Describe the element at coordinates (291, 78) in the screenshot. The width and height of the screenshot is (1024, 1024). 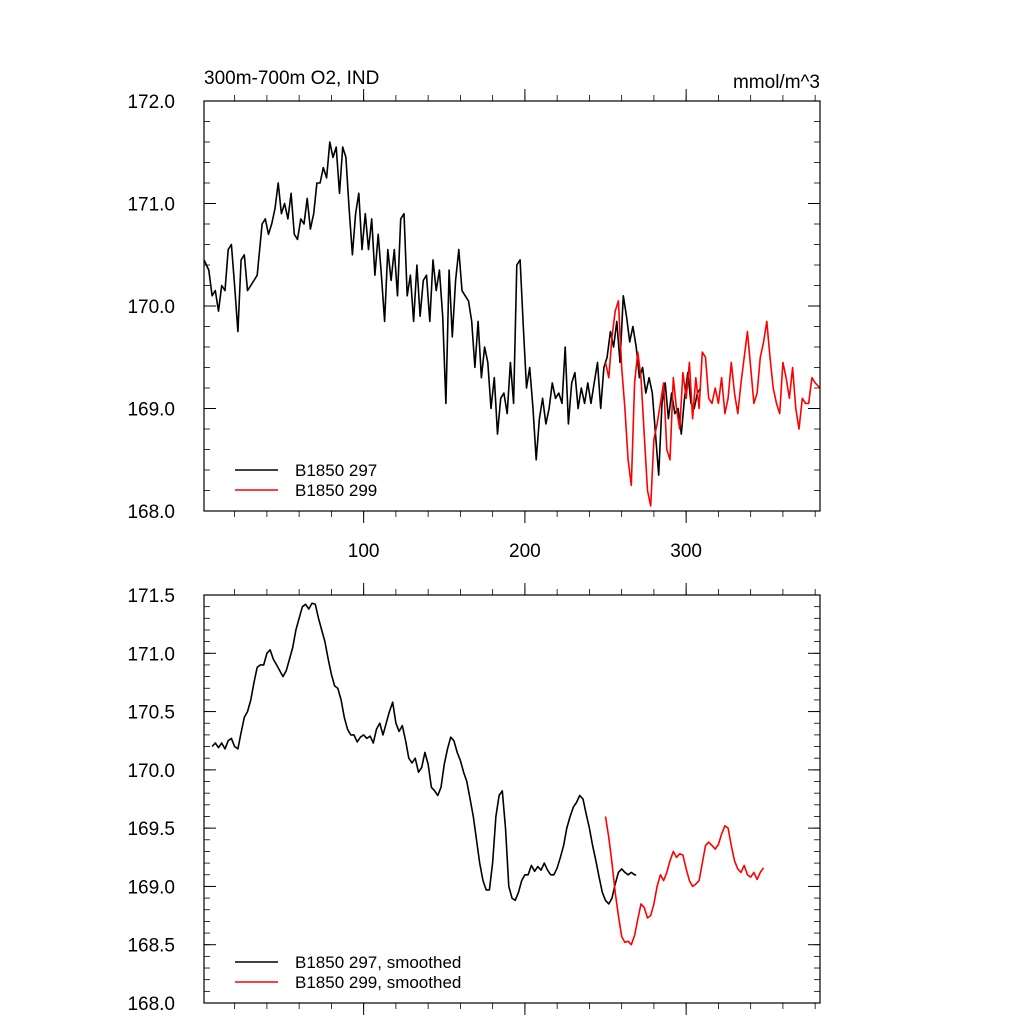
I see `chart-title: 300m-700m O2, IND` at that location.